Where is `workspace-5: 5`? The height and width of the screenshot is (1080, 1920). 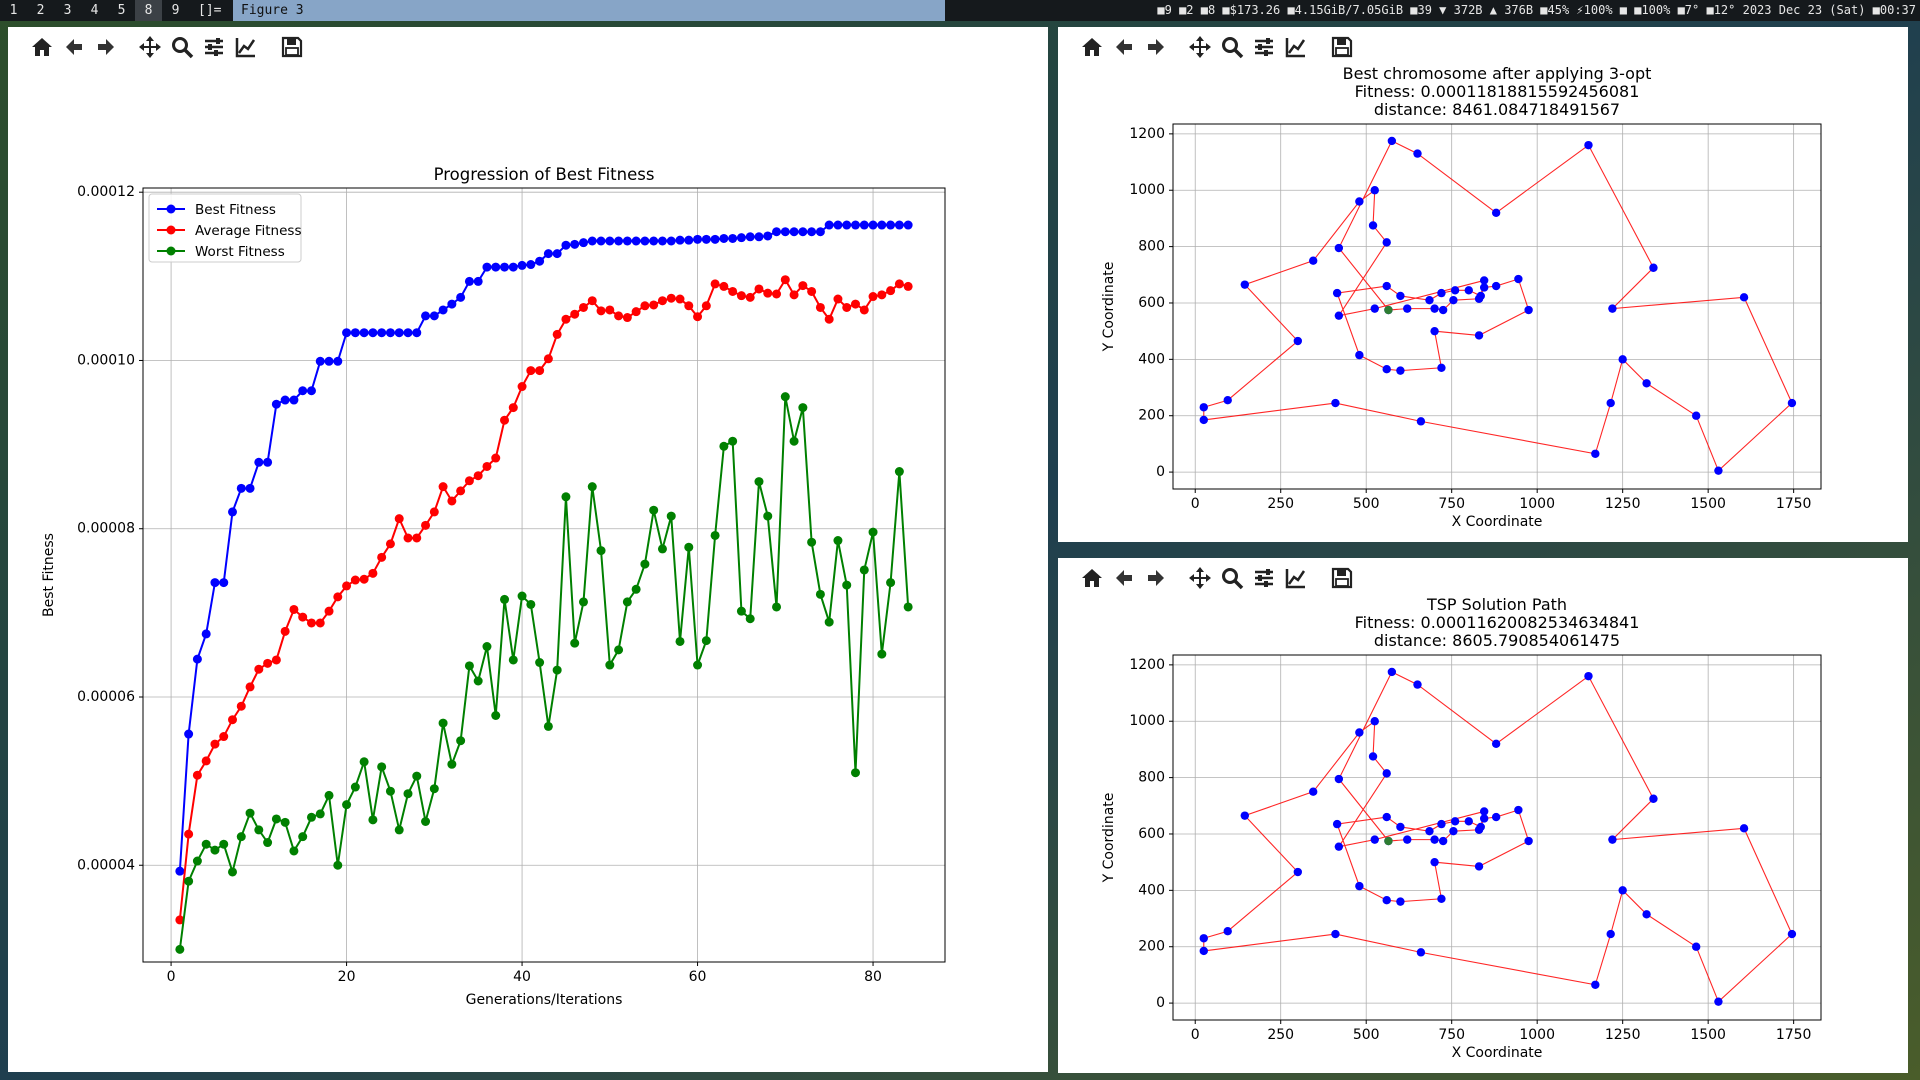
workspace-5: 5 is located at coordinates (121, 10).